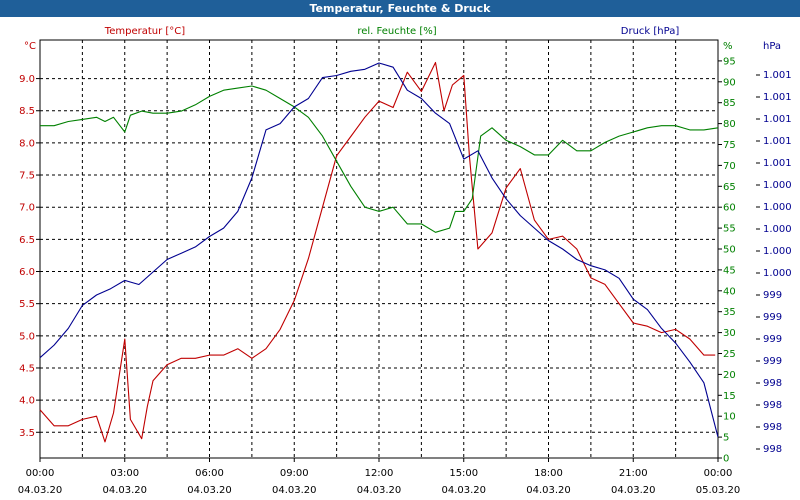 This screenshot has width=800, height=500. I want to click on right-tick-label: 35, so click(729, 312).